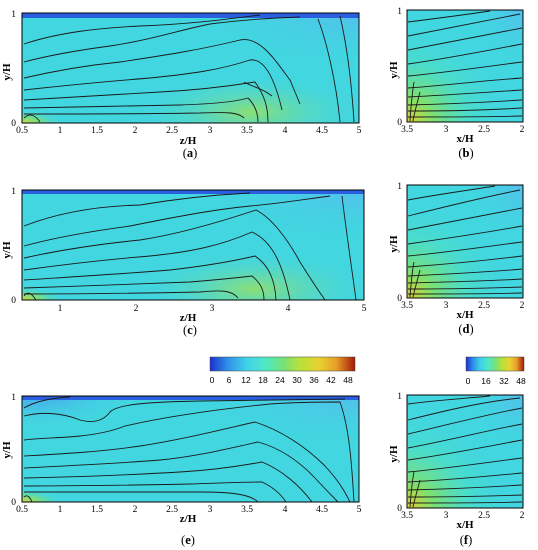  What do you see at coordinates (331, 380) in the screenshot?
I see `colorbar-tick: 42` at bounding box center [331, 380].